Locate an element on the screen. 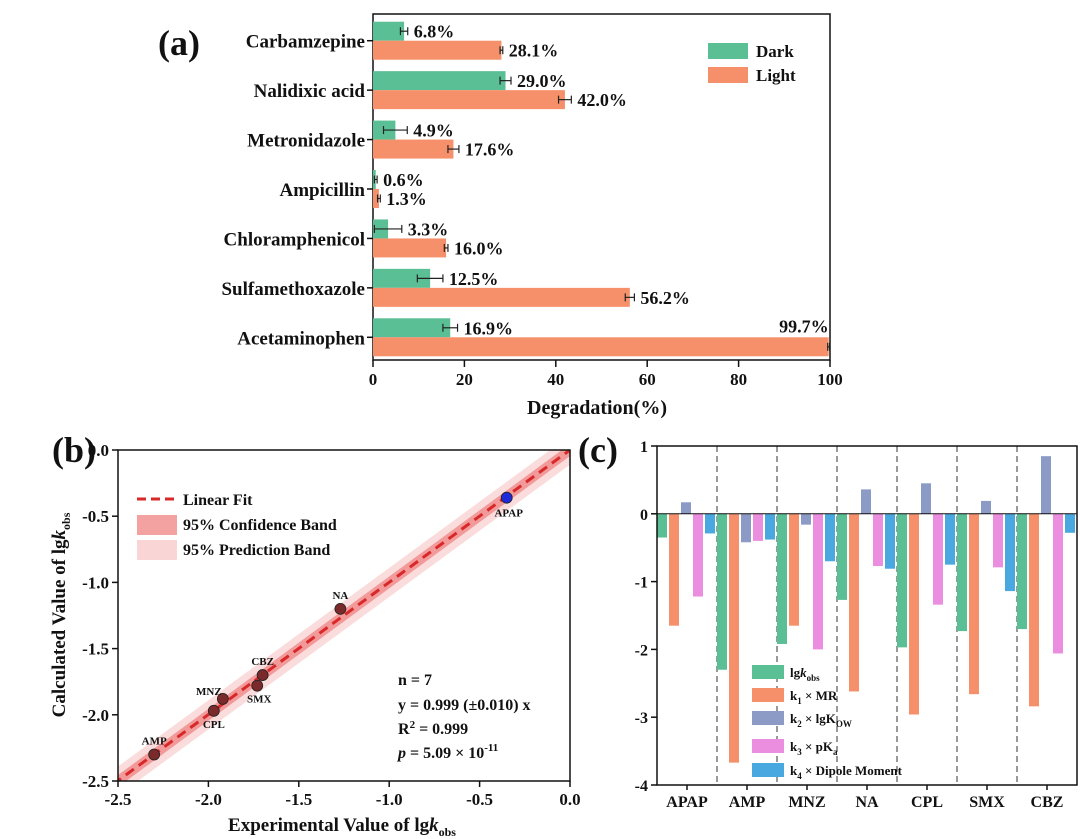 The height and width of the screenshot is (839, 1080). b-point-label: CPL is located at coordinates (214, 725).